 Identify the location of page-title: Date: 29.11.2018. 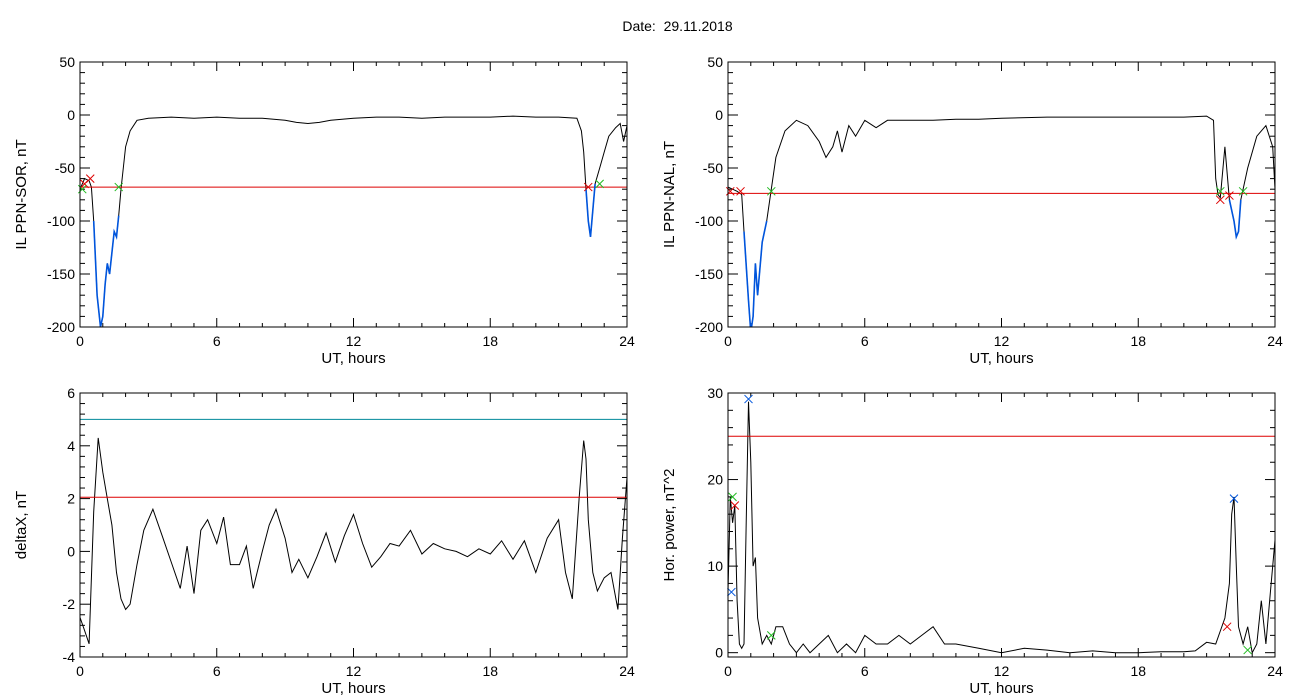
(677, 26).